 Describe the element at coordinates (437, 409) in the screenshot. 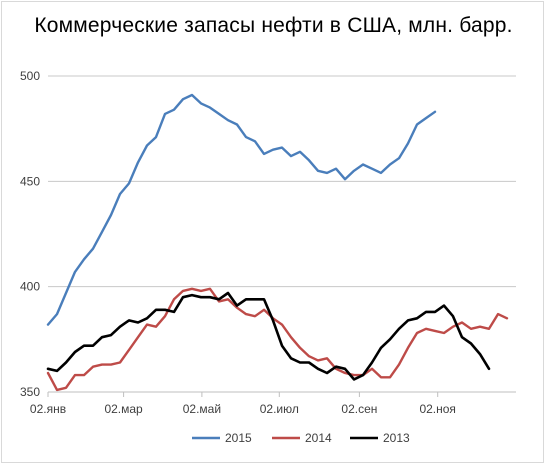

I see `x-tick-label: 02.ноя` at that location.